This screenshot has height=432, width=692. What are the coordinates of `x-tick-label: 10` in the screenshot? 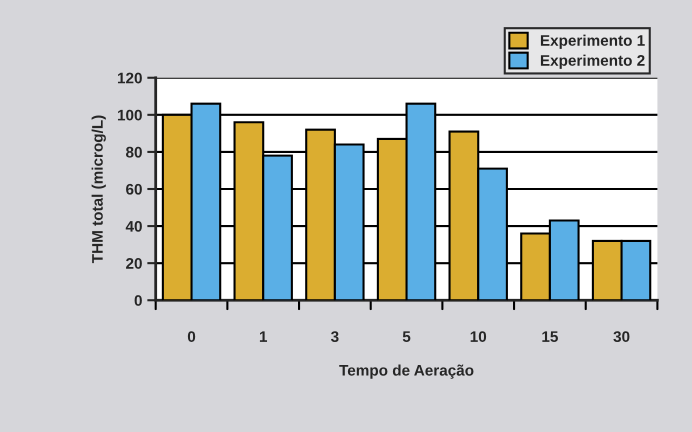 It's located at (478, 336).